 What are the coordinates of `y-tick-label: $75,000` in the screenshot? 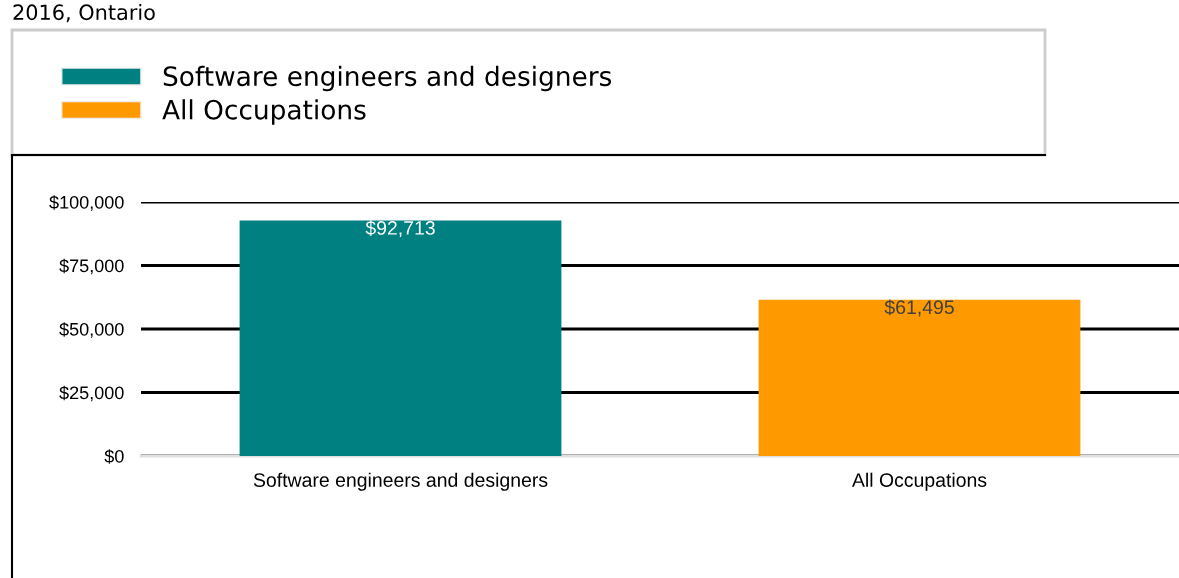 It's located at (91, 266).